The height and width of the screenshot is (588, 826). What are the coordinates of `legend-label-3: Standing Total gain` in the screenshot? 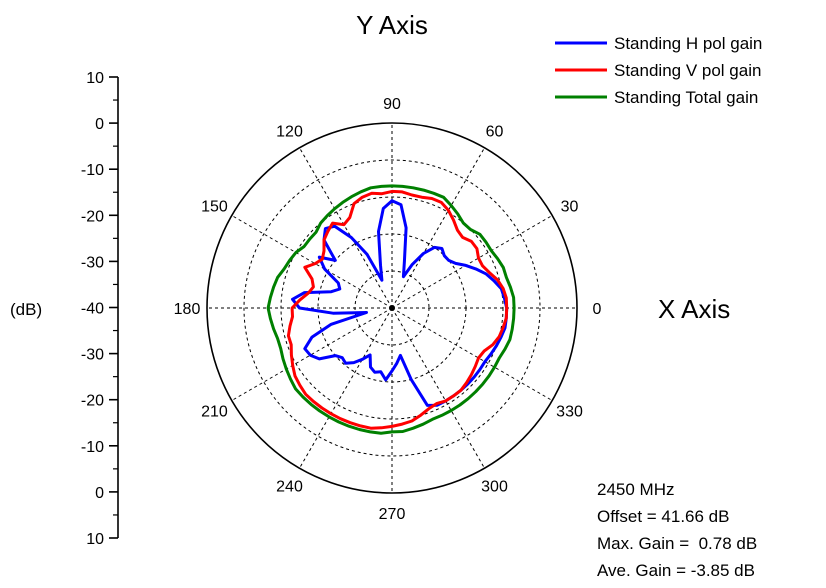 It's located at (686, 97).